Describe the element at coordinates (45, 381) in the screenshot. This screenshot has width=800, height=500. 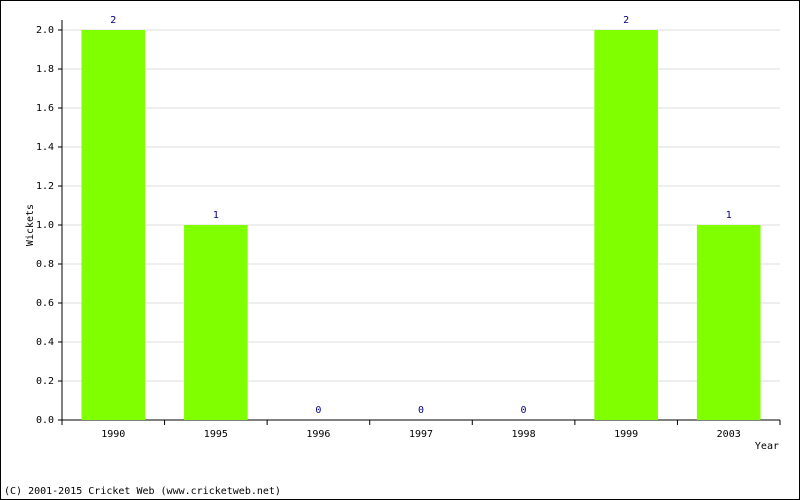
I see `y-tick-label: 0.2` at that location.